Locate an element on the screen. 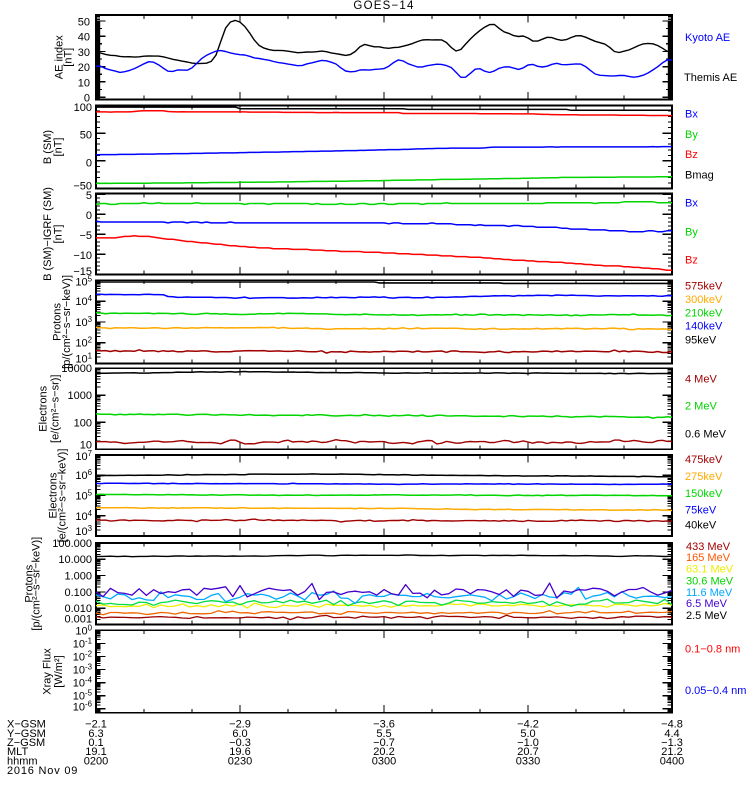 The width and height of the screenshot is (750, 805). svg-text: 0.05−0.4 nm is located at coordinates (715, 691).